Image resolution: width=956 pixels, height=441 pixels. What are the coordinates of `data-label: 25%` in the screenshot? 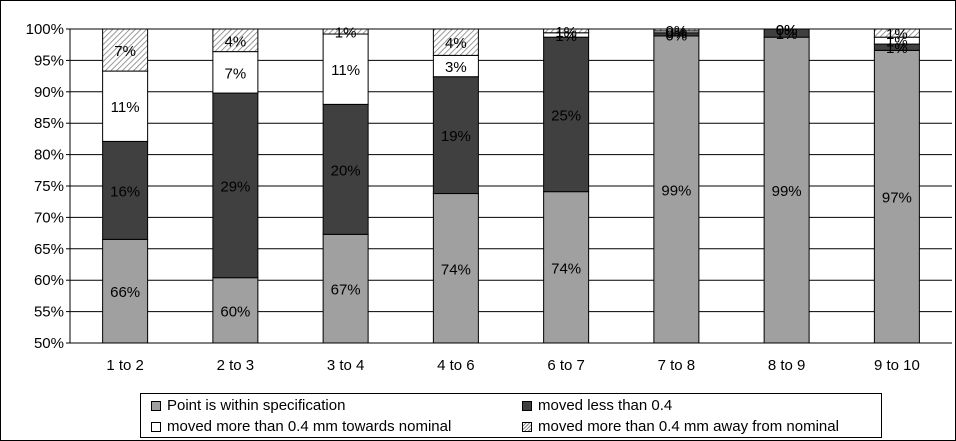 It's located at (566, 115).